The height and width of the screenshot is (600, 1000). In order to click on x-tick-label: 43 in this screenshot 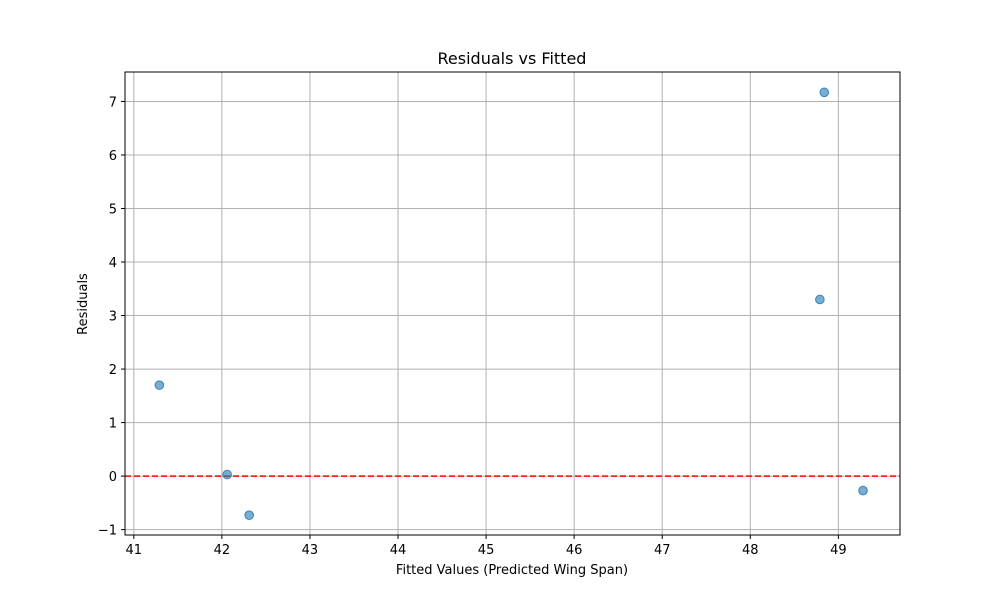, I will do `click(310, 550)`.